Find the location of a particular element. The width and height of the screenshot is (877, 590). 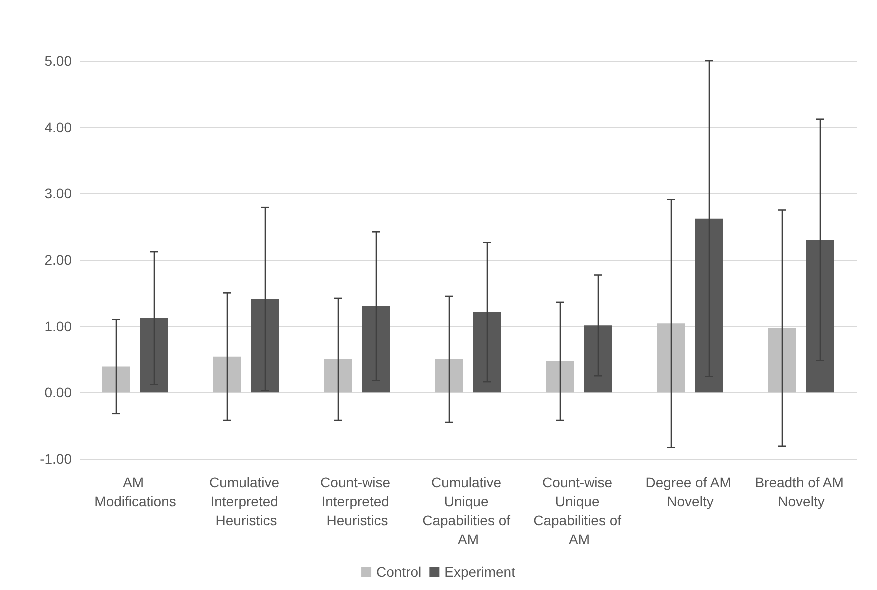

y-tick-label: 3.00 is located at coordinates (58, 194).